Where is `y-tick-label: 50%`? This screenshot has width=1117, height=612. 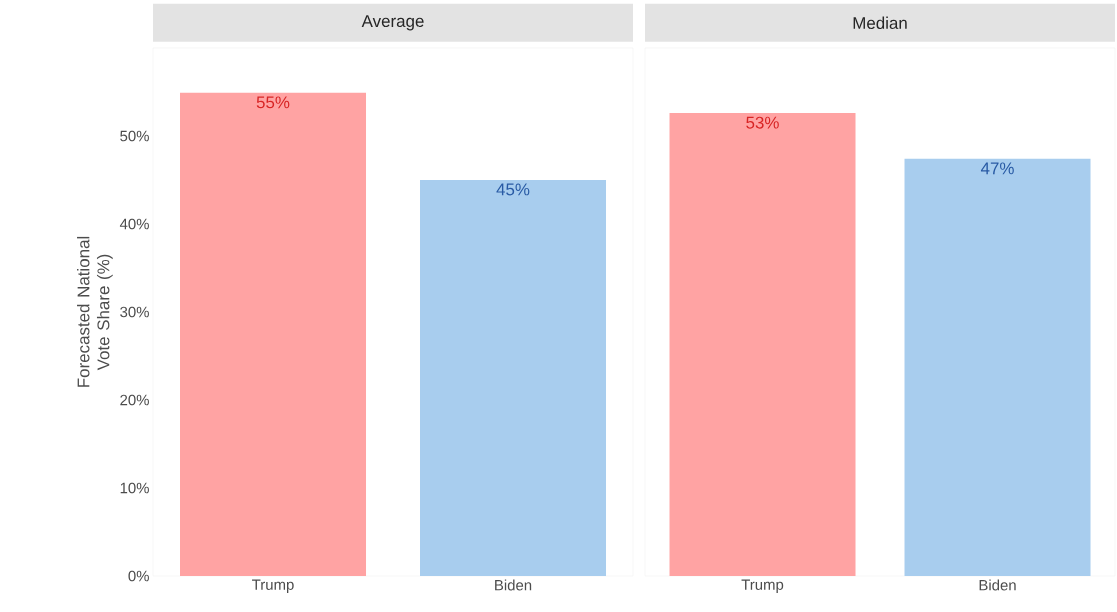
y-tick-label: 50% is located at coordinates (134, 136).